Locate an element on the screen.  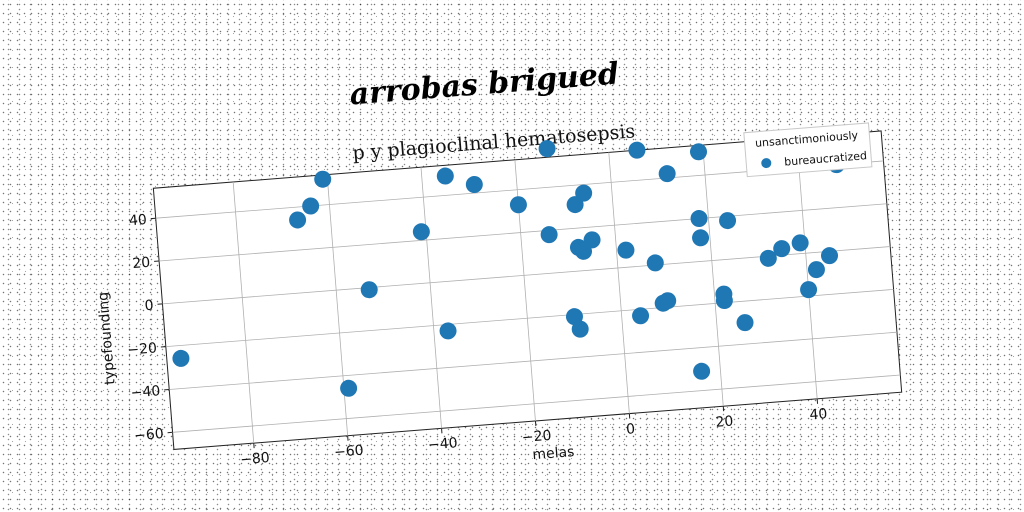
y-tick-label: 20 is located at coordinates (141, 263).